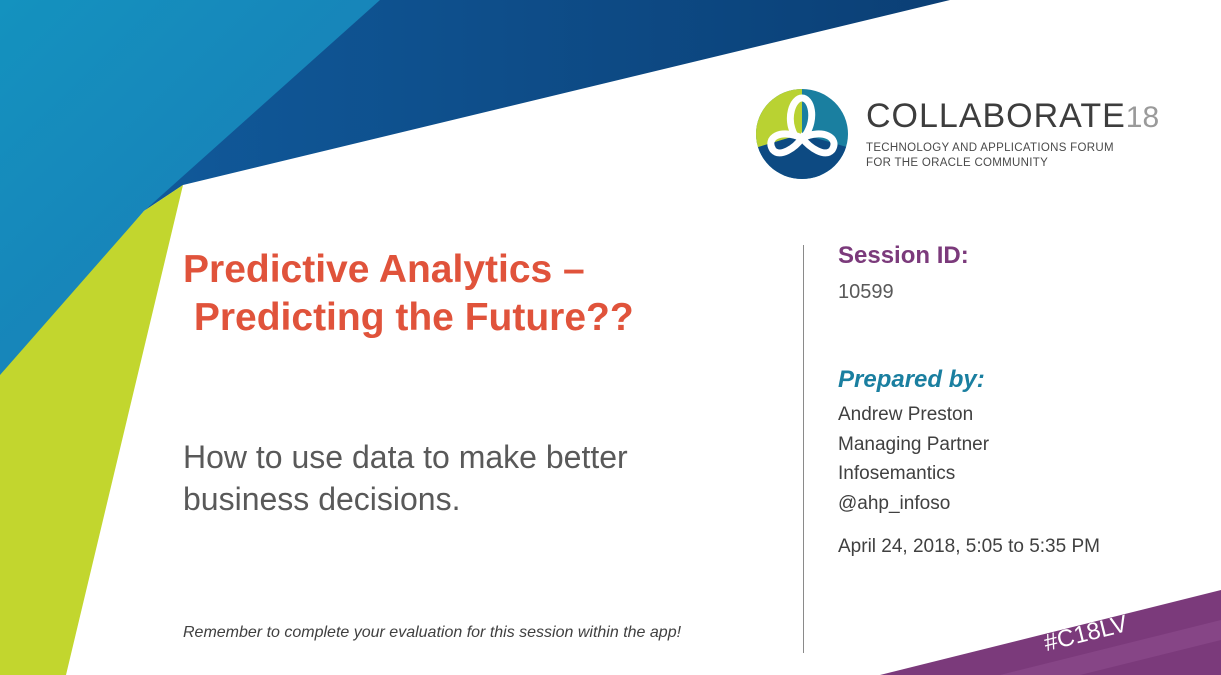  What do you see at coordinates (903, 255) in the screenshot?
I see `session-id-label: Session ID:` at bounding box center [903, 255].